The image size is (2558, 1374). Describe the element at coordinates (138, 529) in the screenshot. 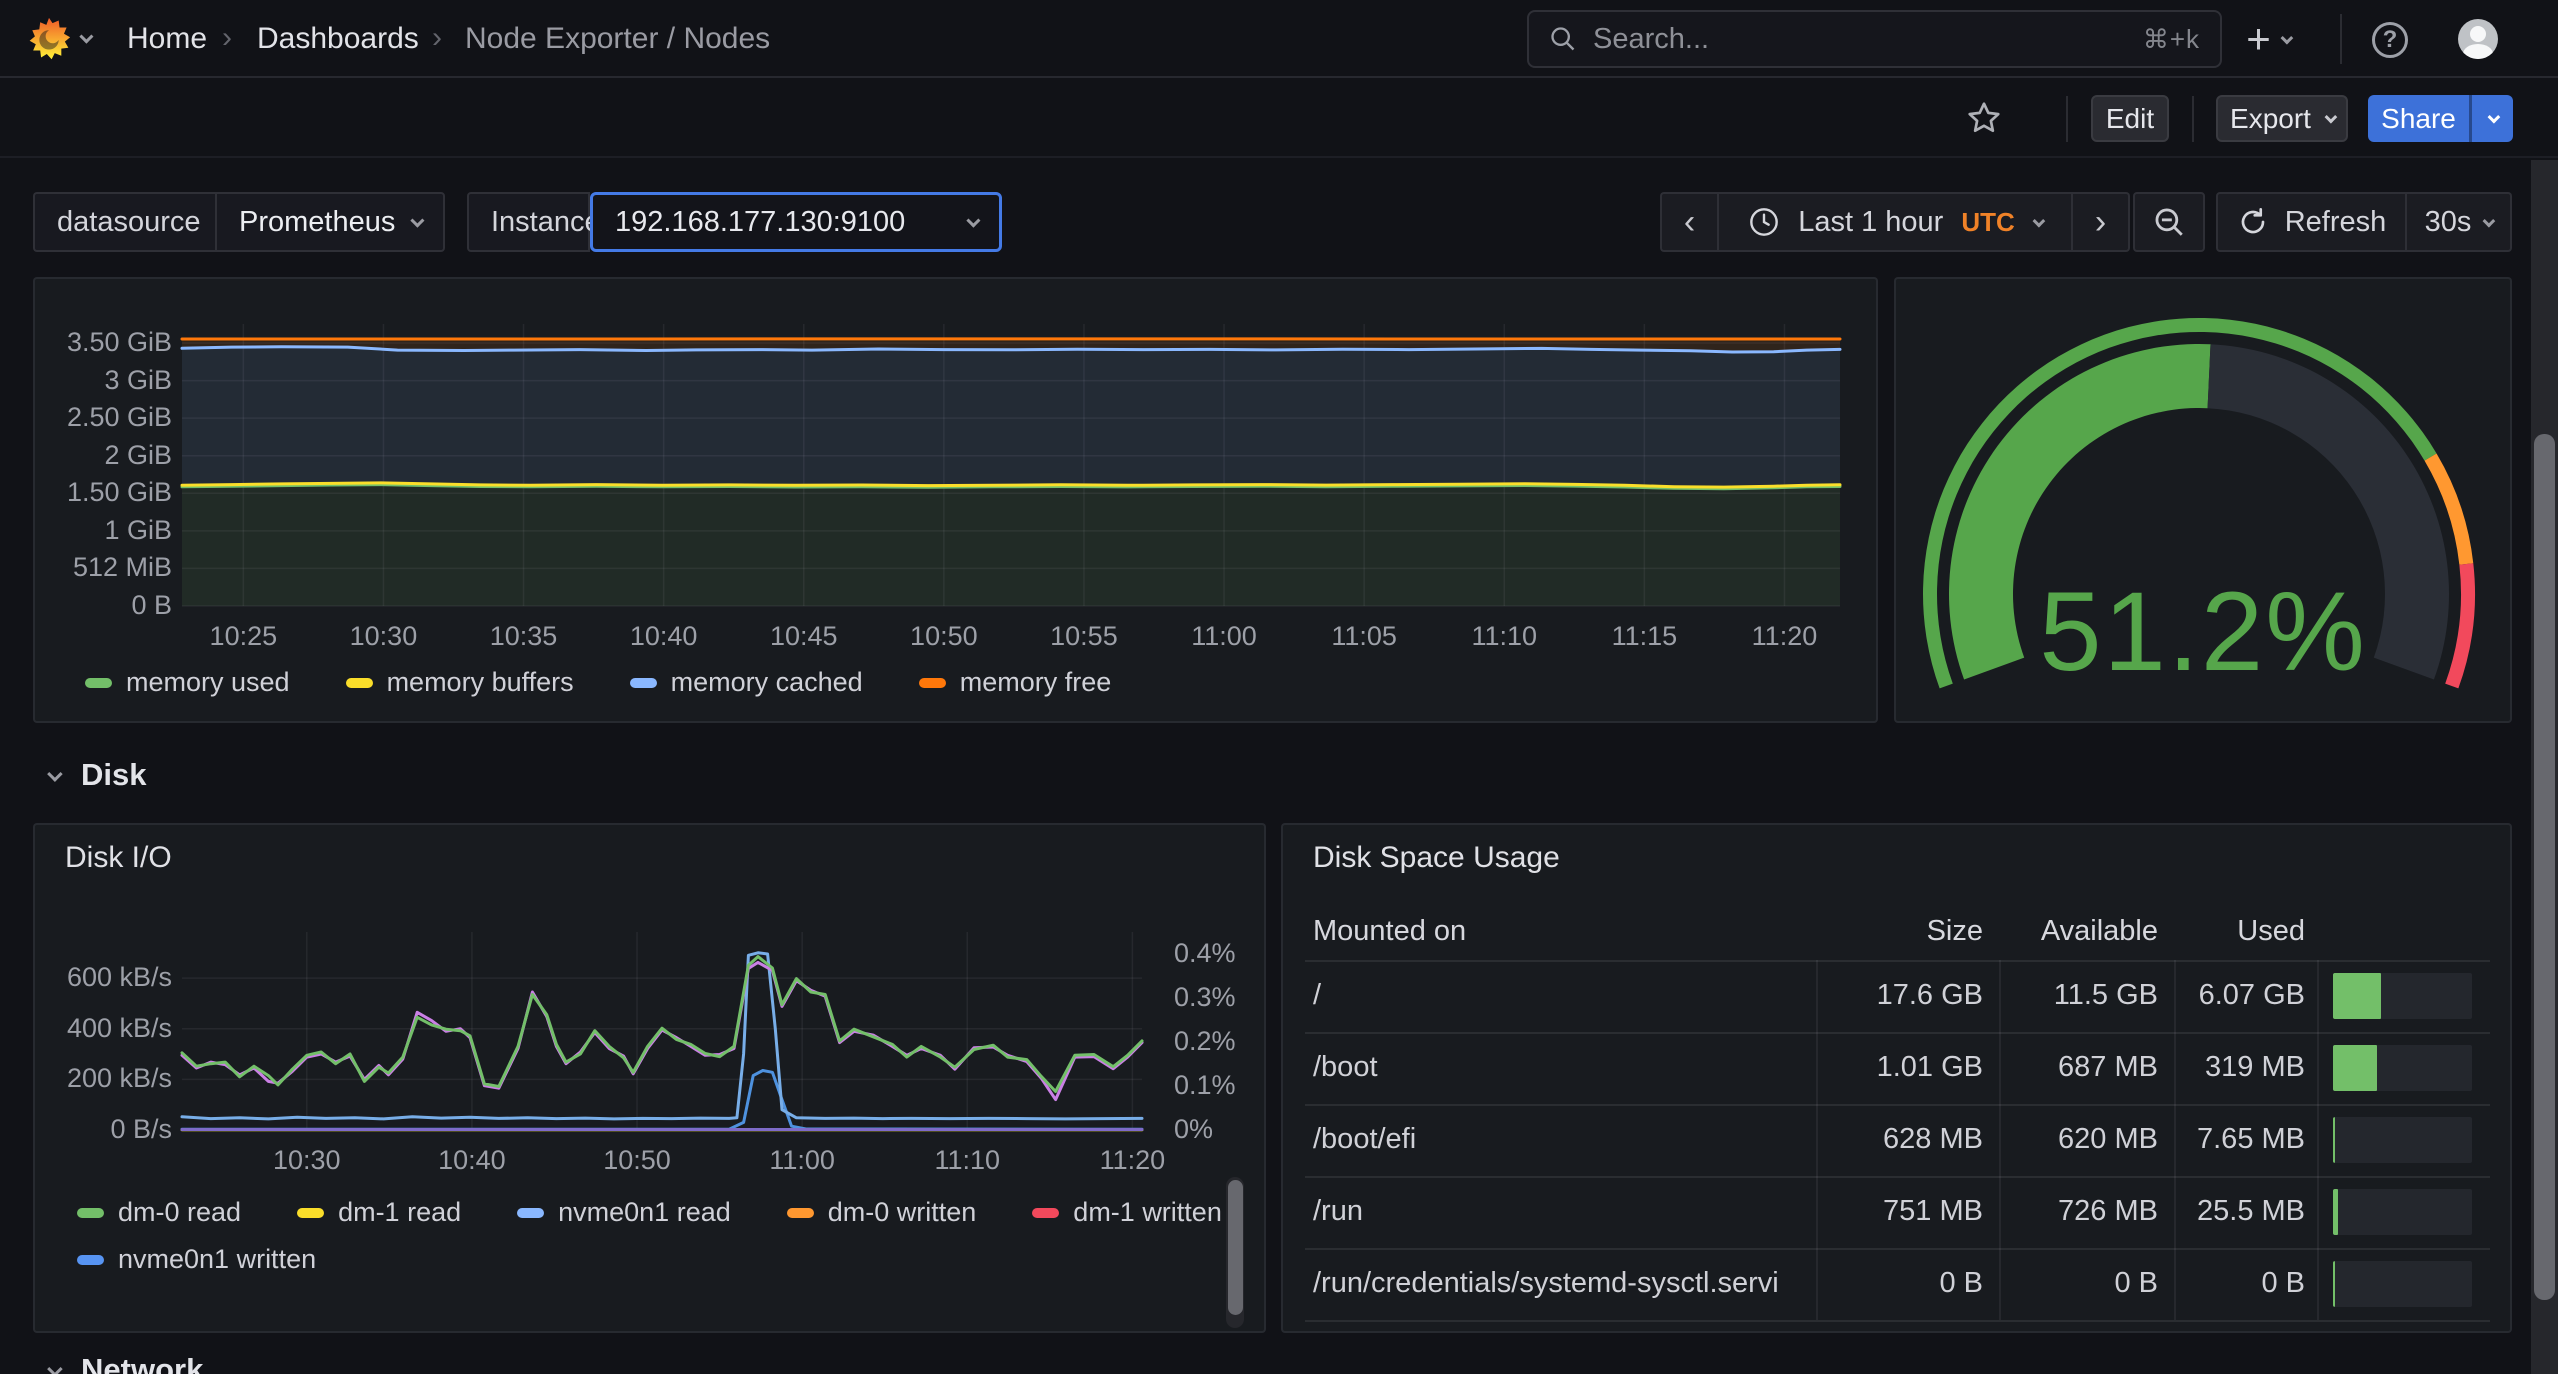

I see `y-axis-tick-label: 1 GiB` at that location.